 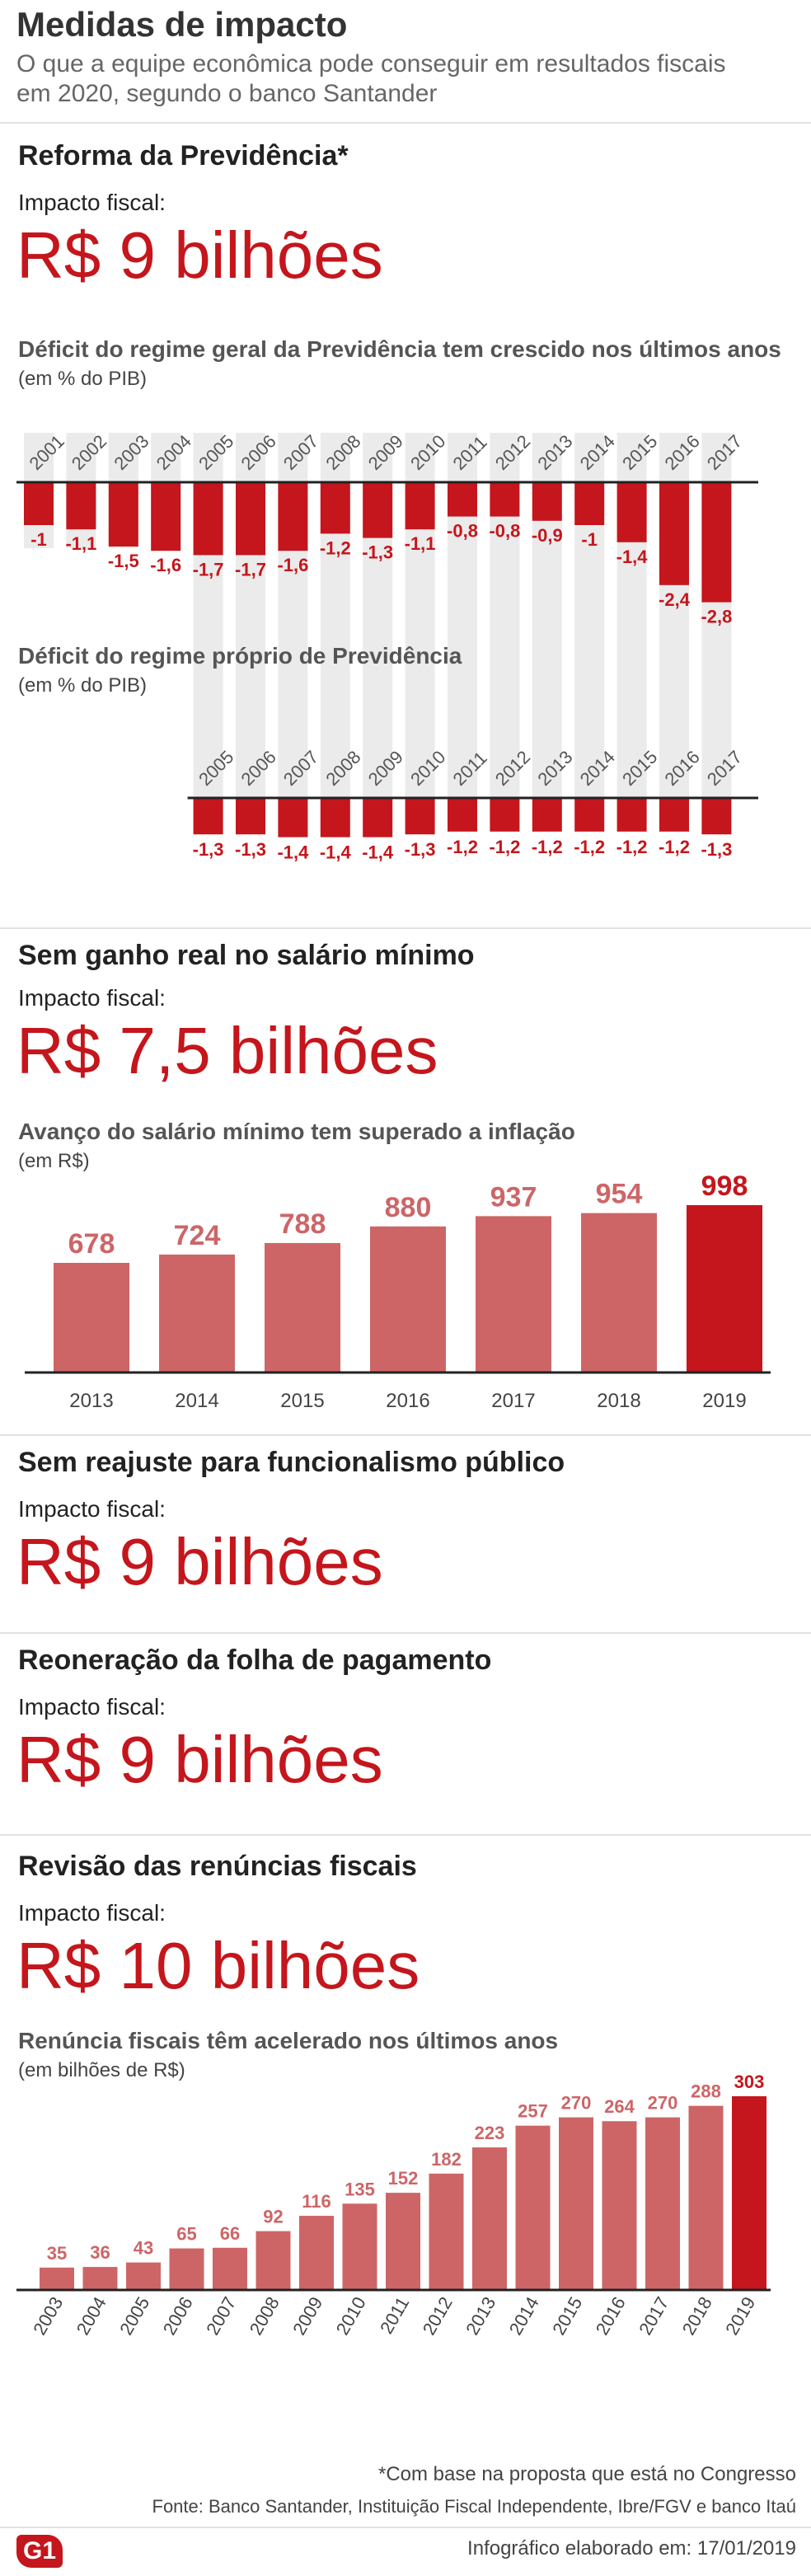 What do you see at coordinates (576, 2103) in the screenshot?
I see `data-label: 270` at bounding box center [576, 2103].